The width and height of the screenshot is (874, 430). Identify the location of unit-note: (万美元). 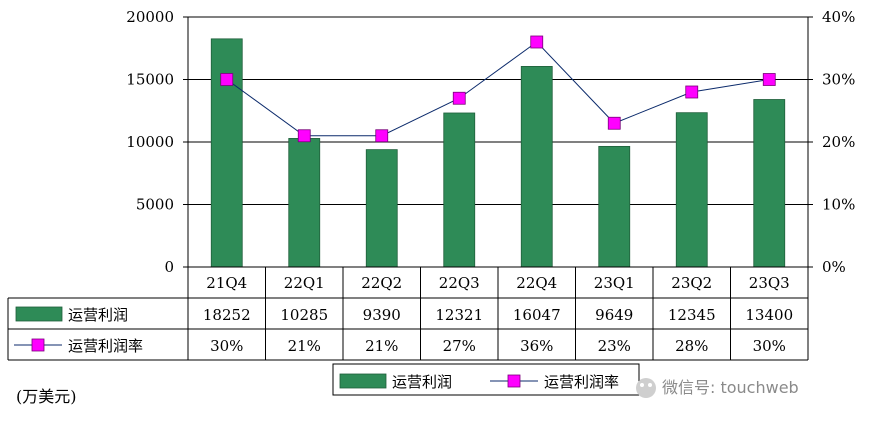
(46, 396).